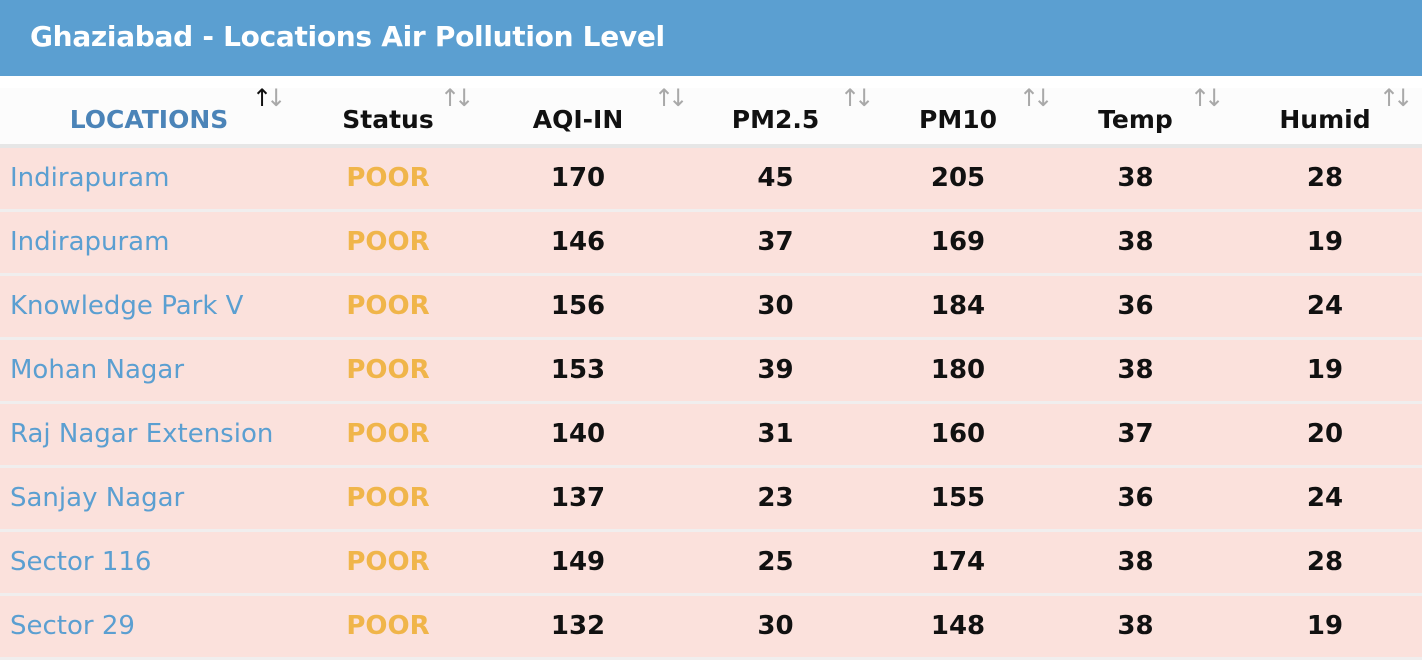  I want to click on pm10-value: 155, so click(958, 498).